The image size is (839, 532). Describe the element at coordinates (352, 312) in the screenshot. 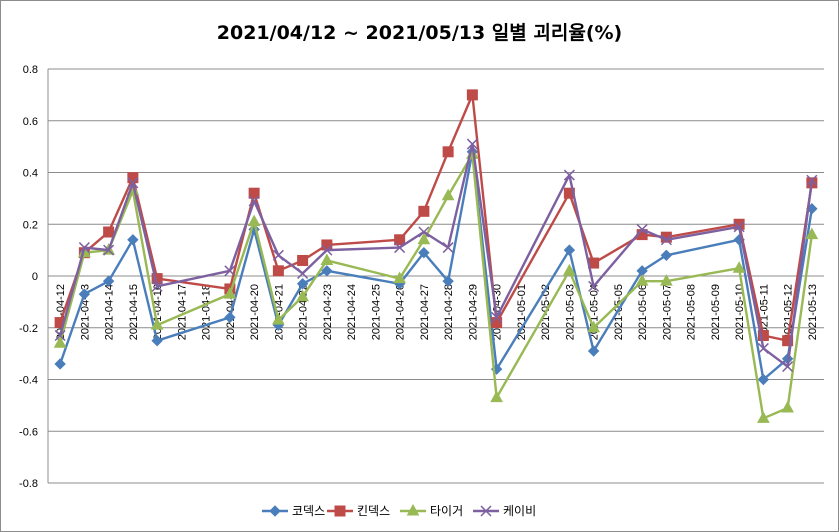

I see `x-tick-label: 2021-04-24` at that location.